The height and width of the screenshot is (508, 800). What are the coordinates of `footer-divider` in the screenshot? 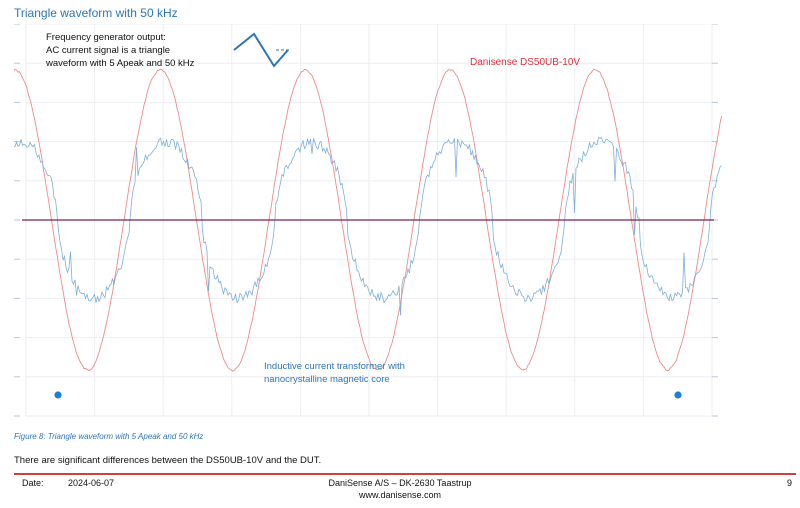 It's located at (405, 474).